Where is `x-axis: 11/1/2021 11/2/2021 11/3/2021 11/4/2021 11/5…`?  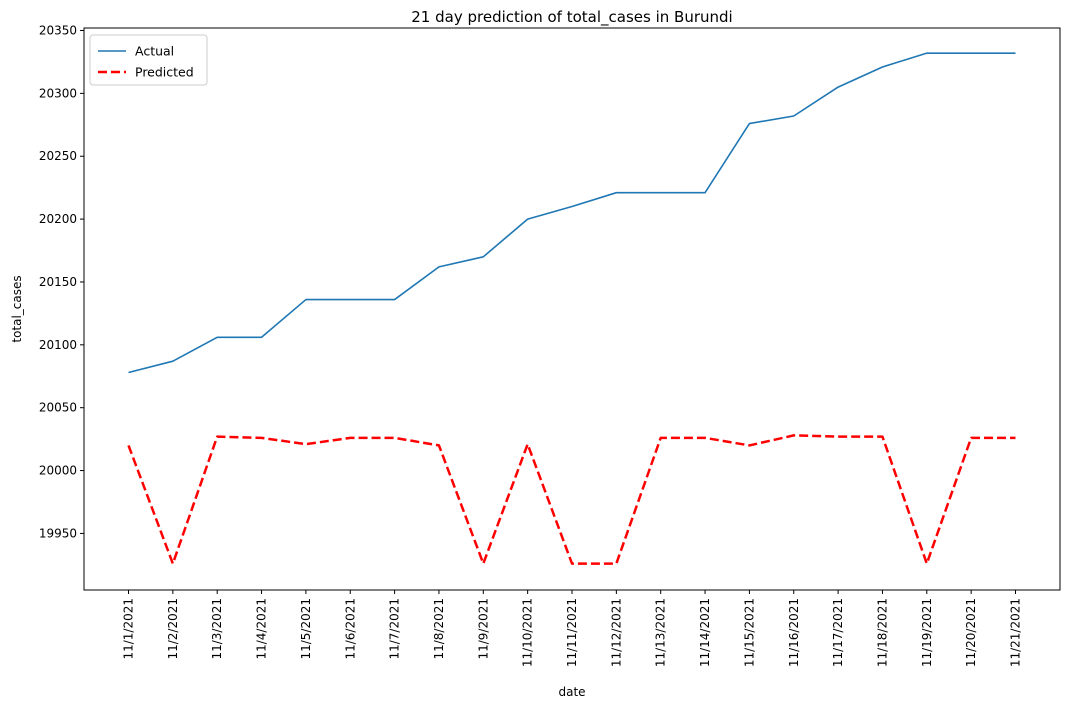 x-axis: 11/1/2021 11/2/2021 11/3/2021 11/4/2021 11/5… is located at coordinates (572, 628).